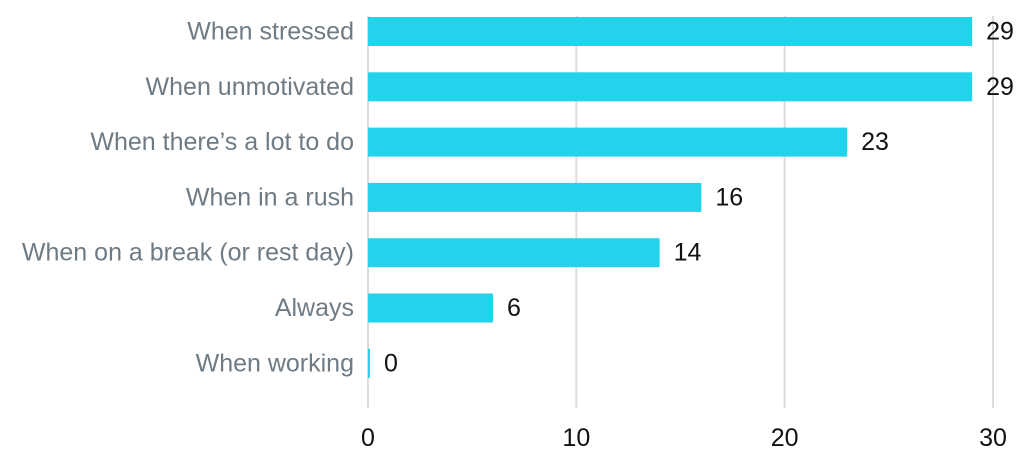 The image size is (1024, 452). Describe the element at coordinates (188, 253) in the screenshot. I see `category-label: When on a break (or rest day)` at that location.